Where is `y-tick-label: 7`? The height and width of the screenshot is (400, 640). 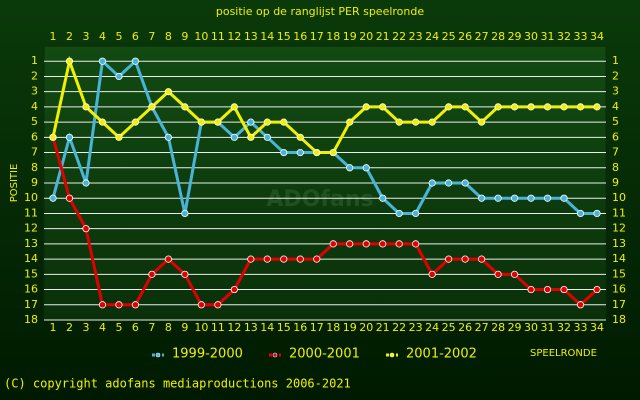
y-tick-label: 7 is located at coordinates (34, 152).